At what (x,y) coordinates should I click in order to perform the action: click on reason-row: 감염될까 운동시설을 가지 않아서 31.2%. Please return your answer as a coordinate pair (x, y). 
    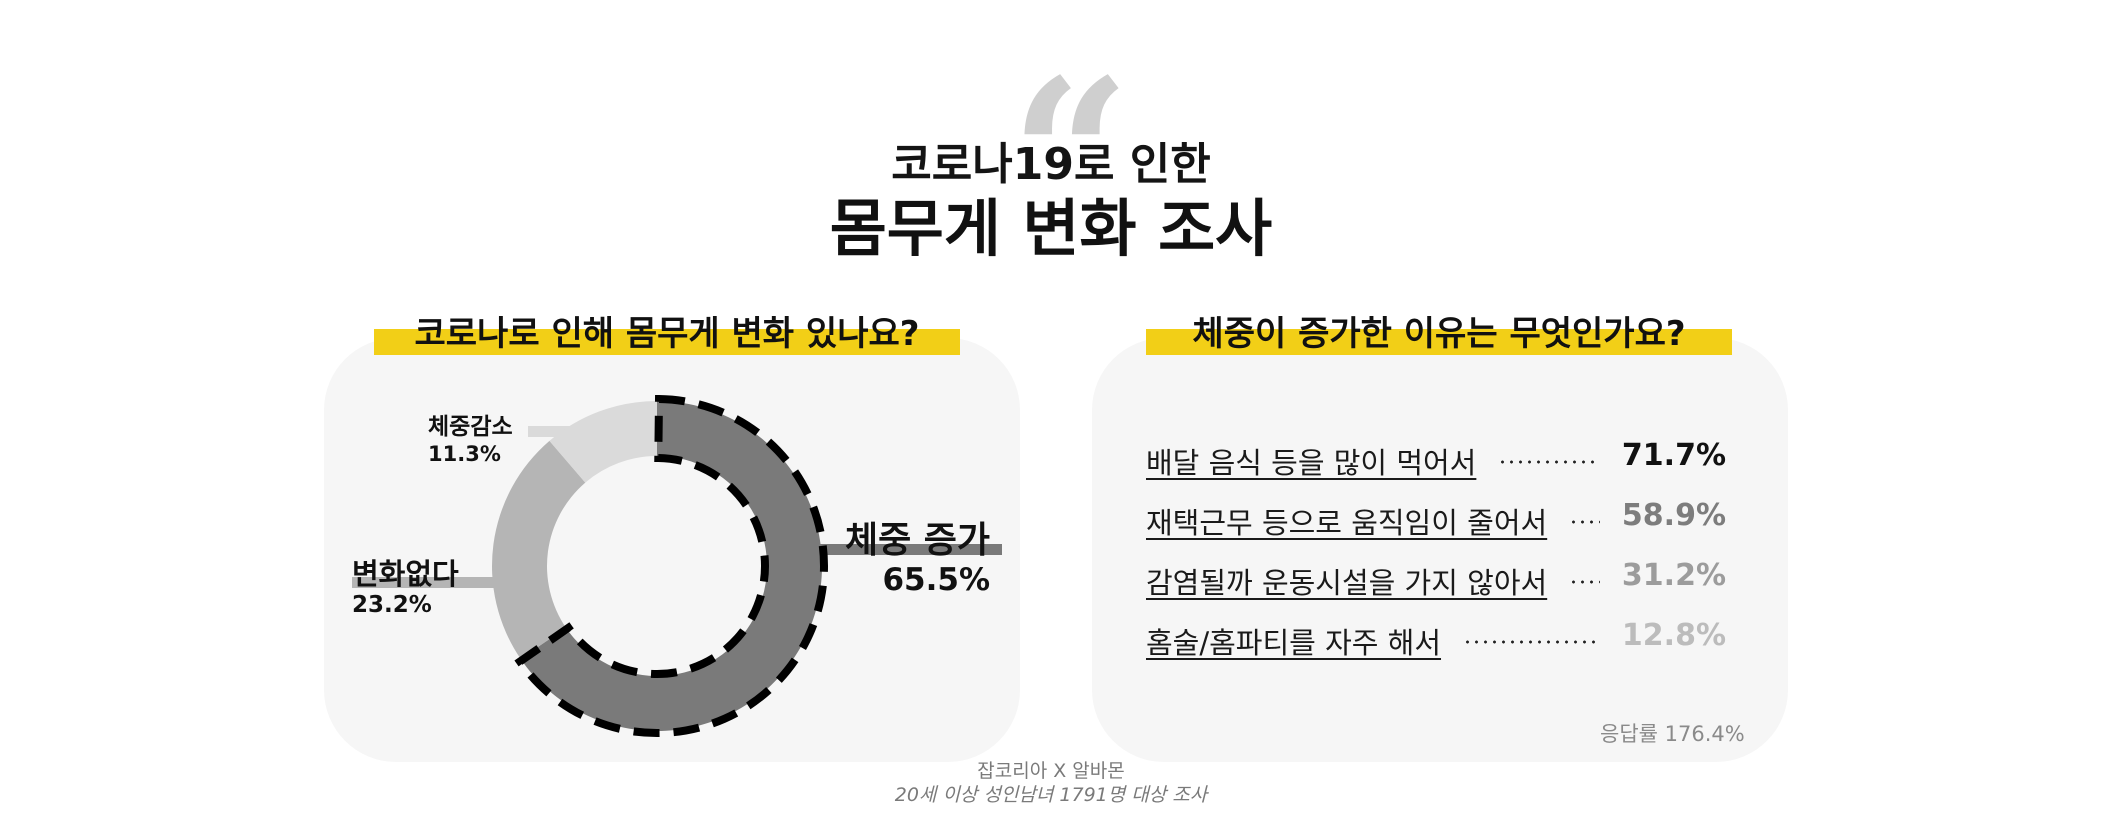
    Looking at the image, I should click on (1436, 581).